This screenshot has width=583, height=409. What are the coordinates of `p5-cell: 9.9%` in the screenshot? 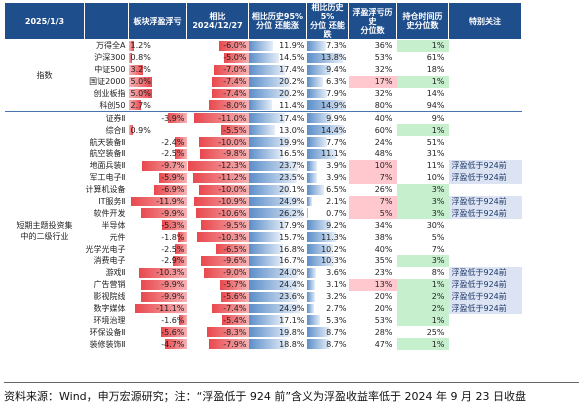 It's located at (327, 118).